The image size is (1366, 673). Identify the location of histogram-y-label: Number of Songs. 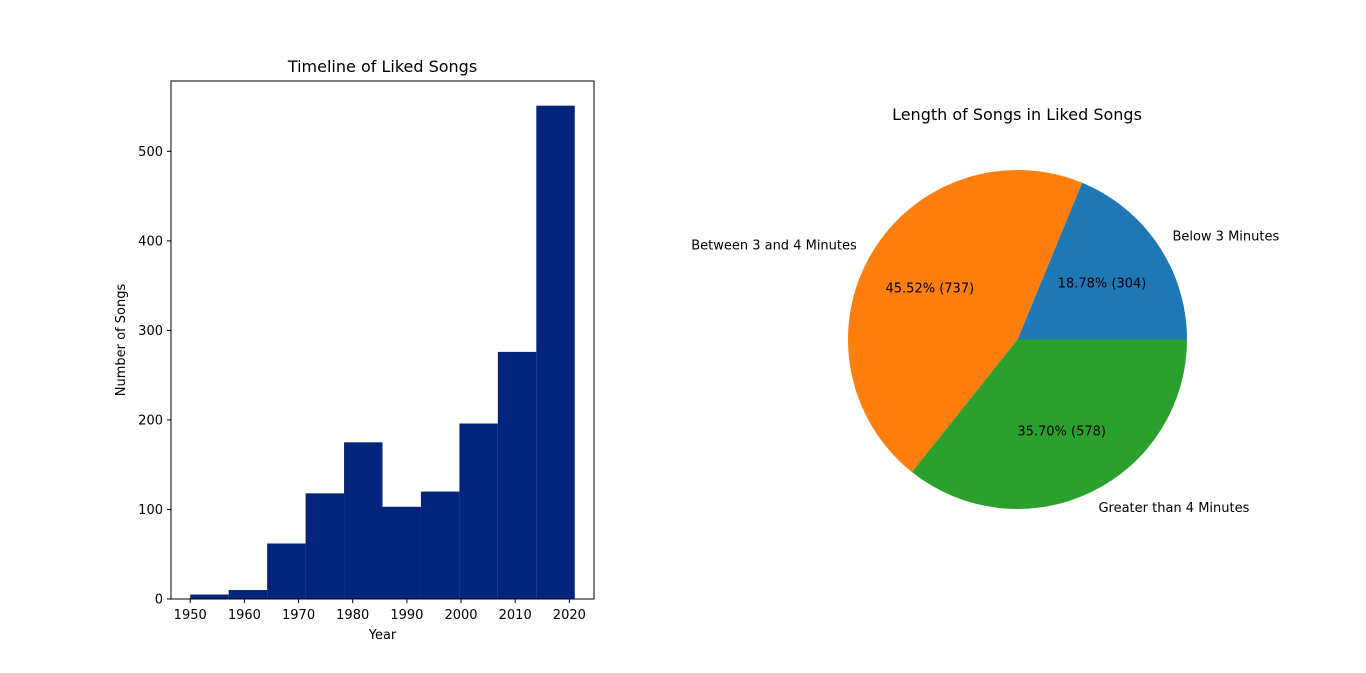
(121, 340).